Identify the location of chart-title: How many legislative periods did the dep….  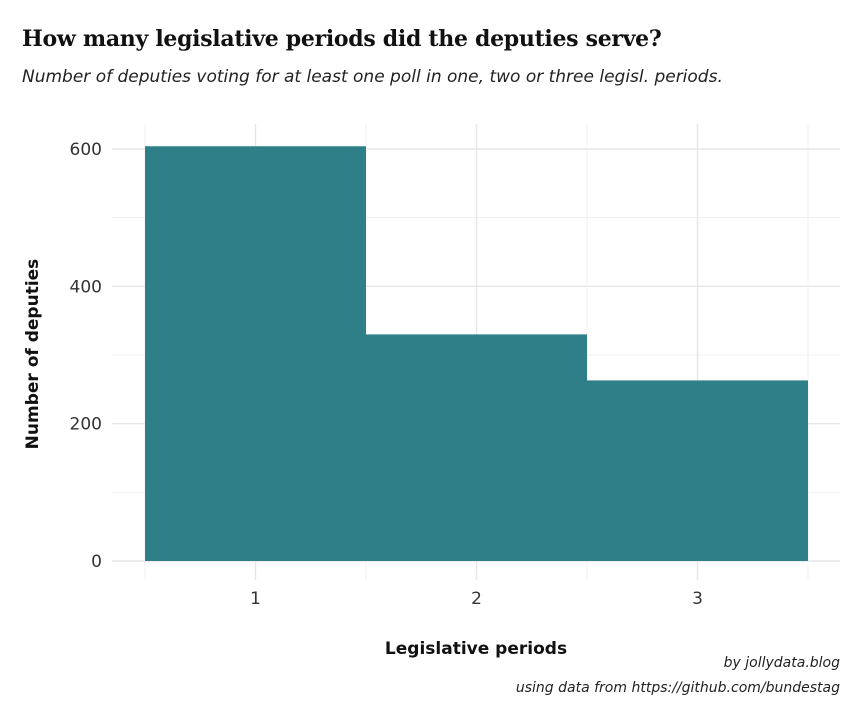
(342, 39).